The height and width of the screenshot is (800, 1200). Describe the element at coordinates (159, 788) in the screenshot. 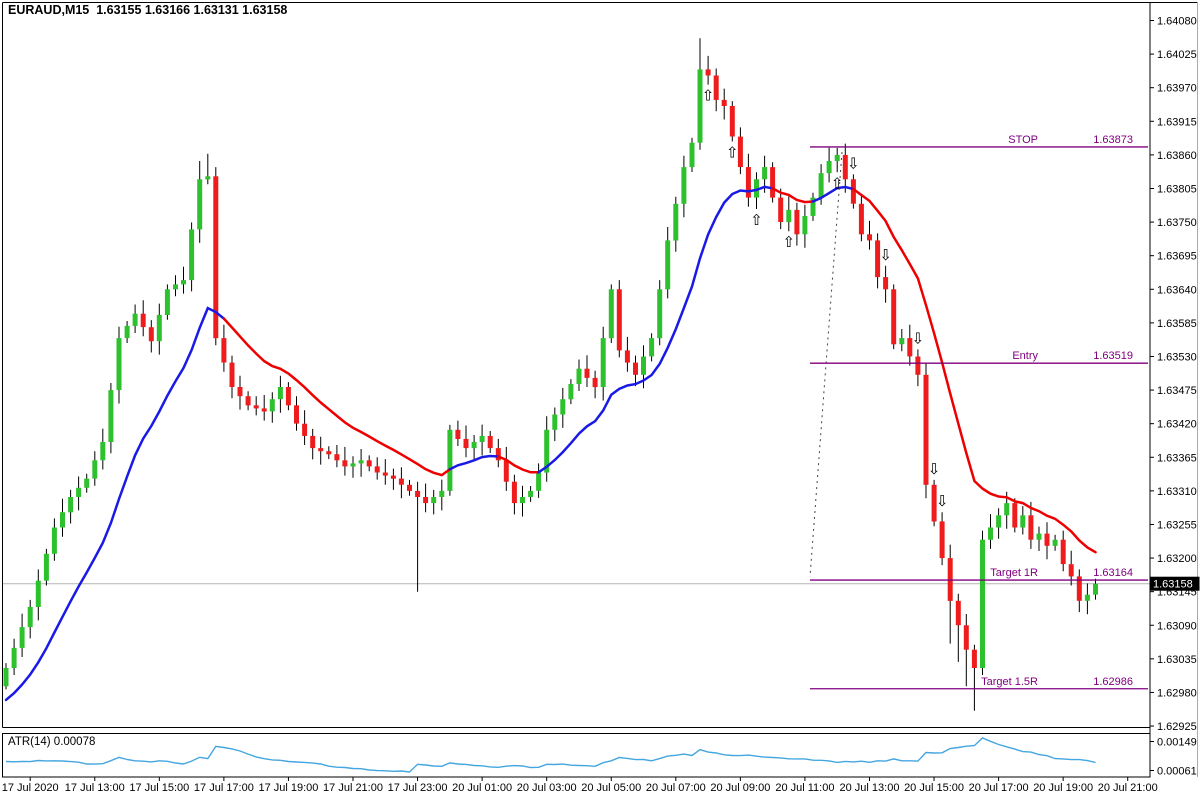

I see `time-tick-label: 17 Jul 15:00` at that location.